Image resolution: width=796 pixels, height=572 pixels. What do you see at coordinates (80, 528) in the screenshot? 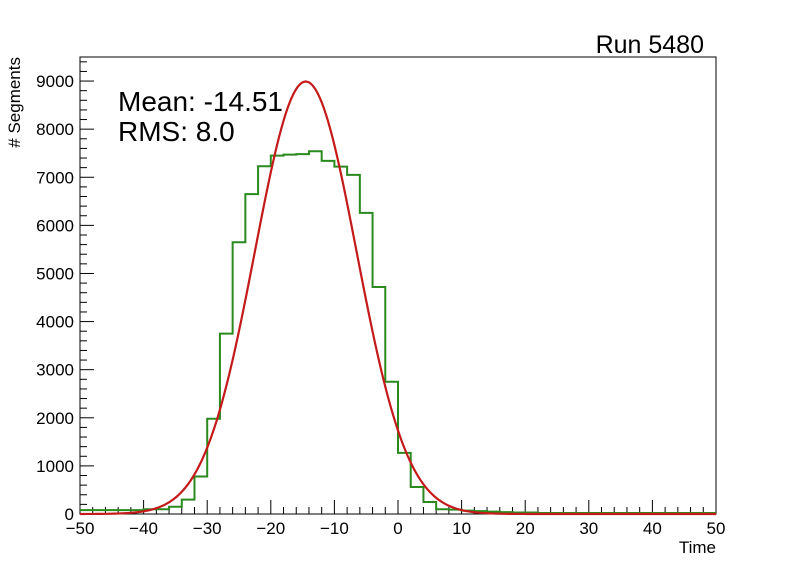
I see `x-tick-label: −50` at bounding box center [80, 528].